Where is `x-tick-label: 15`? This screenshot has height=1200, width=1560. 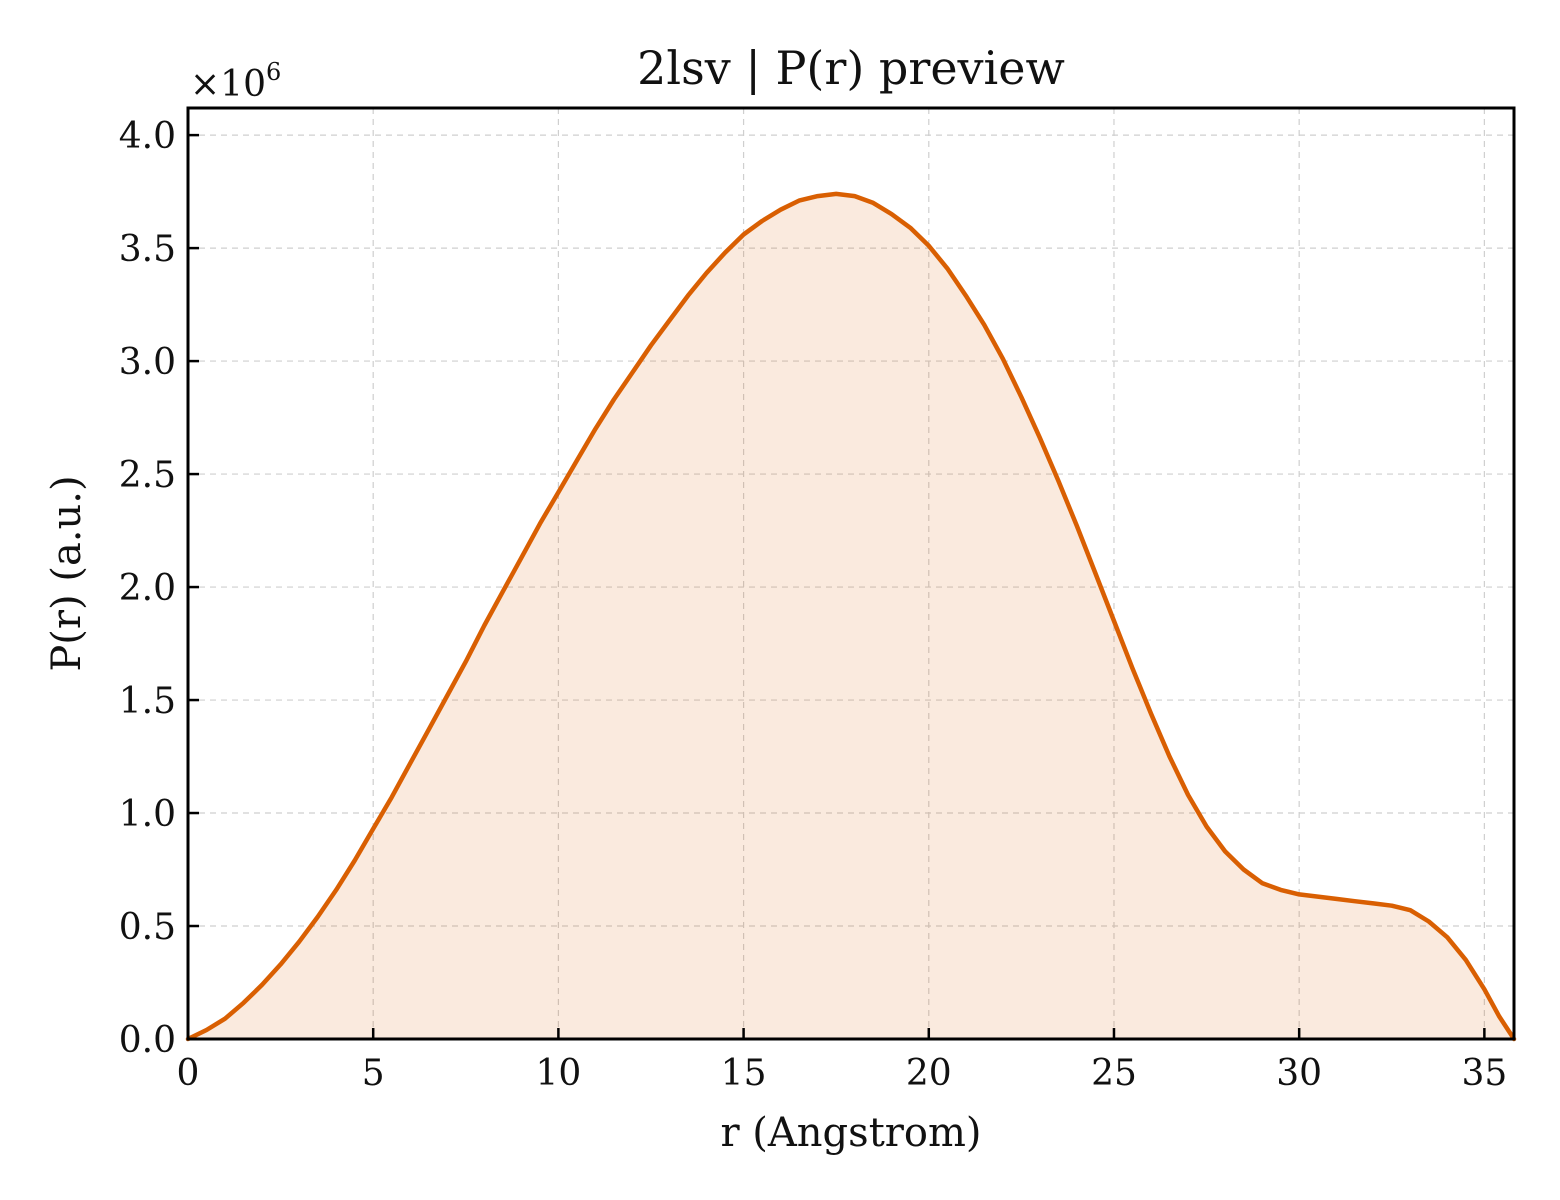
x-tick-label: 15 is located at coordinates (744, 1073).